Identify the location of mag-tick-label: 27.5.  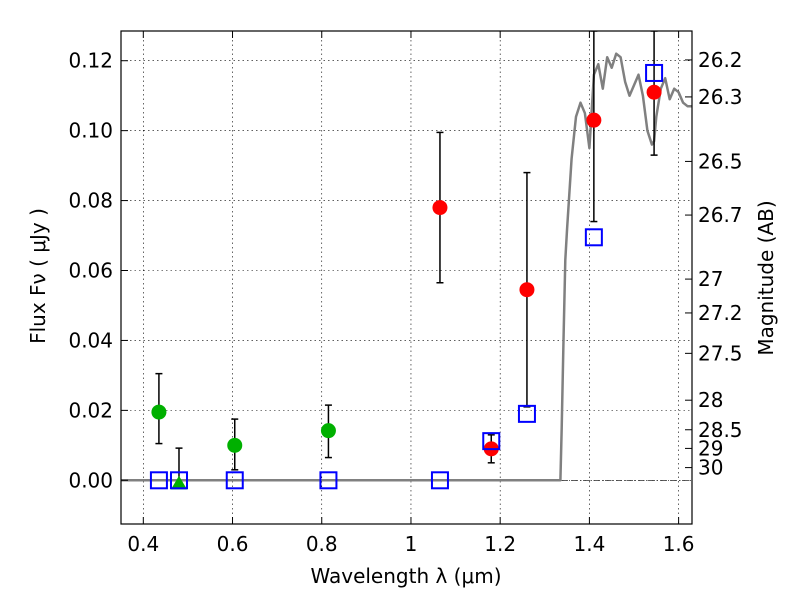
(720, 353).